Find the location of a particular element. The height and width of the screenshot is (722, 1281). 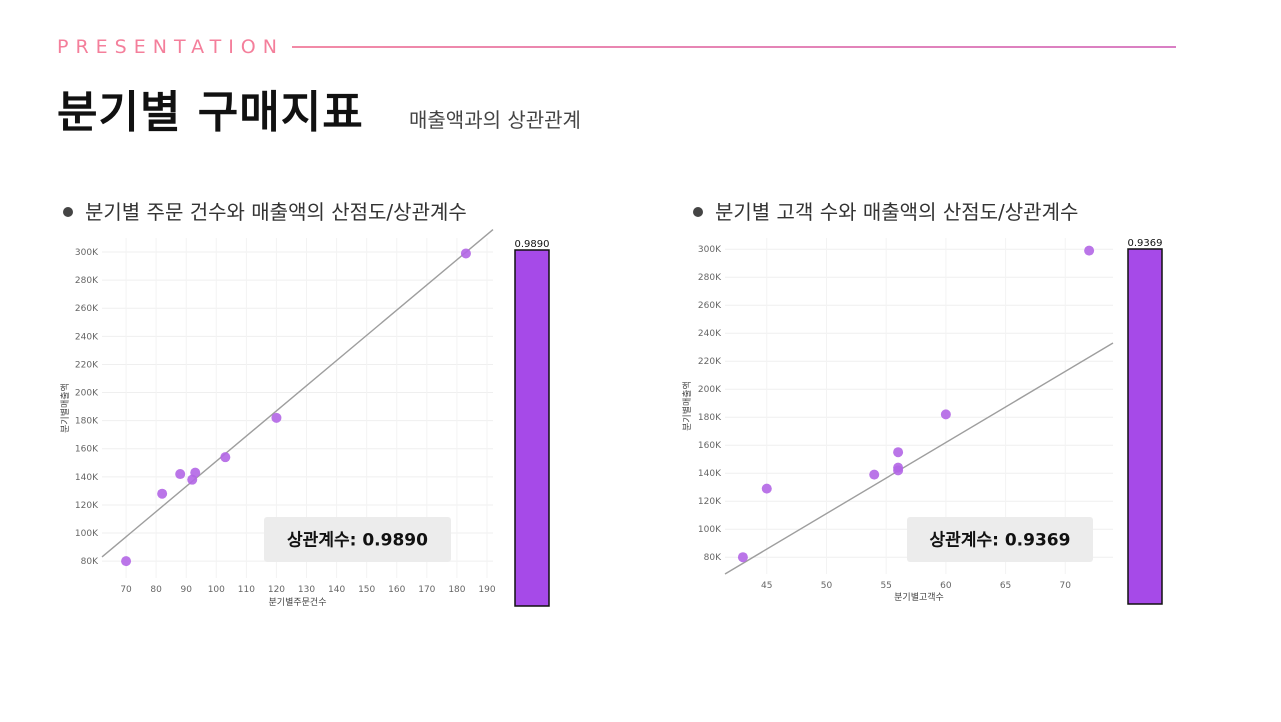

x-tick-label: 150 is located at coordinates (366, 590).